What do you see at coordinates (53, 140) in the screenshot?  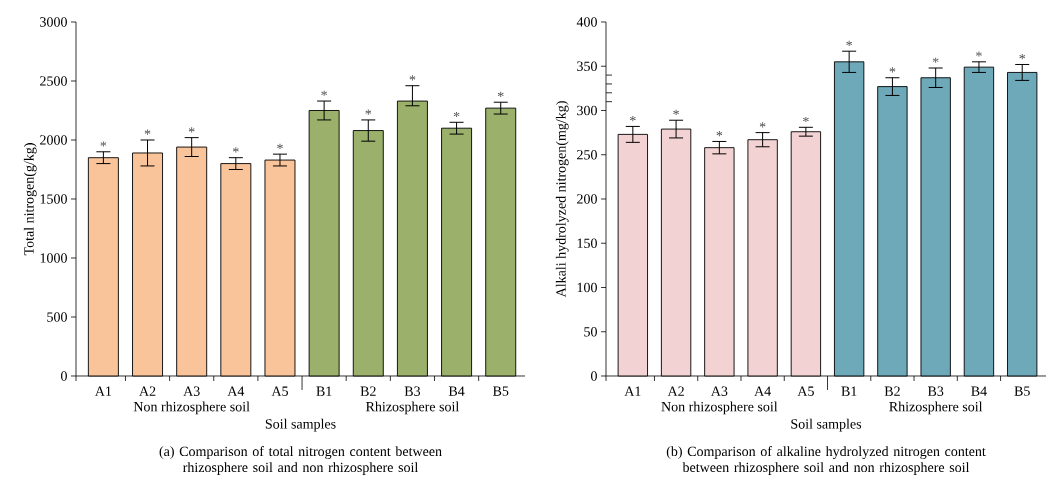 I see `y-tick-label: 2000` at bounding box center [53, 140].